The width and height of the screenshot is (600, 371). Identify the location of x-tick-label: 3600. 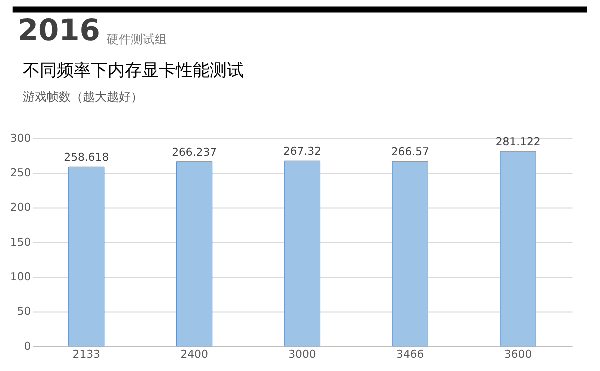
(518, 354).